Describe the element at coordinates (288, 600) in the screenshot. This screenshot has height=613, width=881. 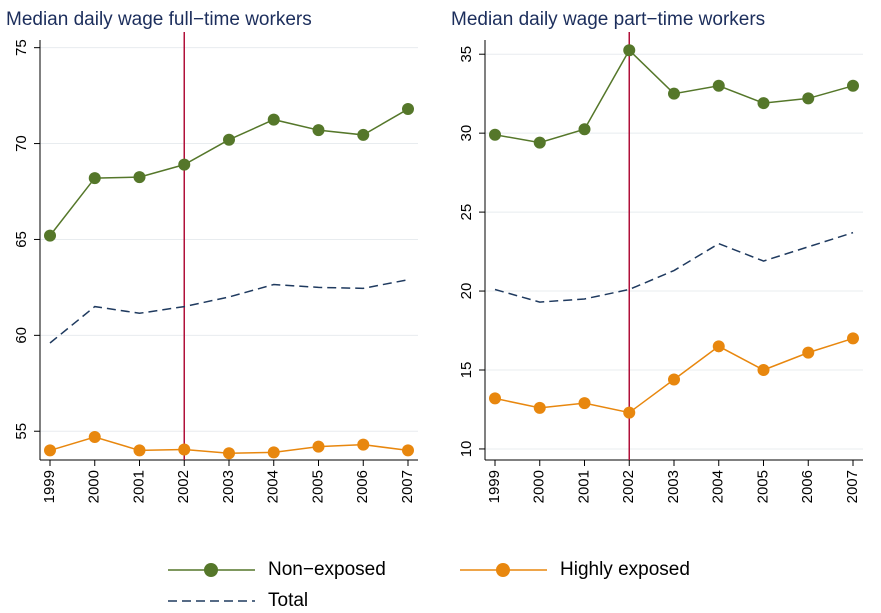
I see `legend-label: Total` at that location.